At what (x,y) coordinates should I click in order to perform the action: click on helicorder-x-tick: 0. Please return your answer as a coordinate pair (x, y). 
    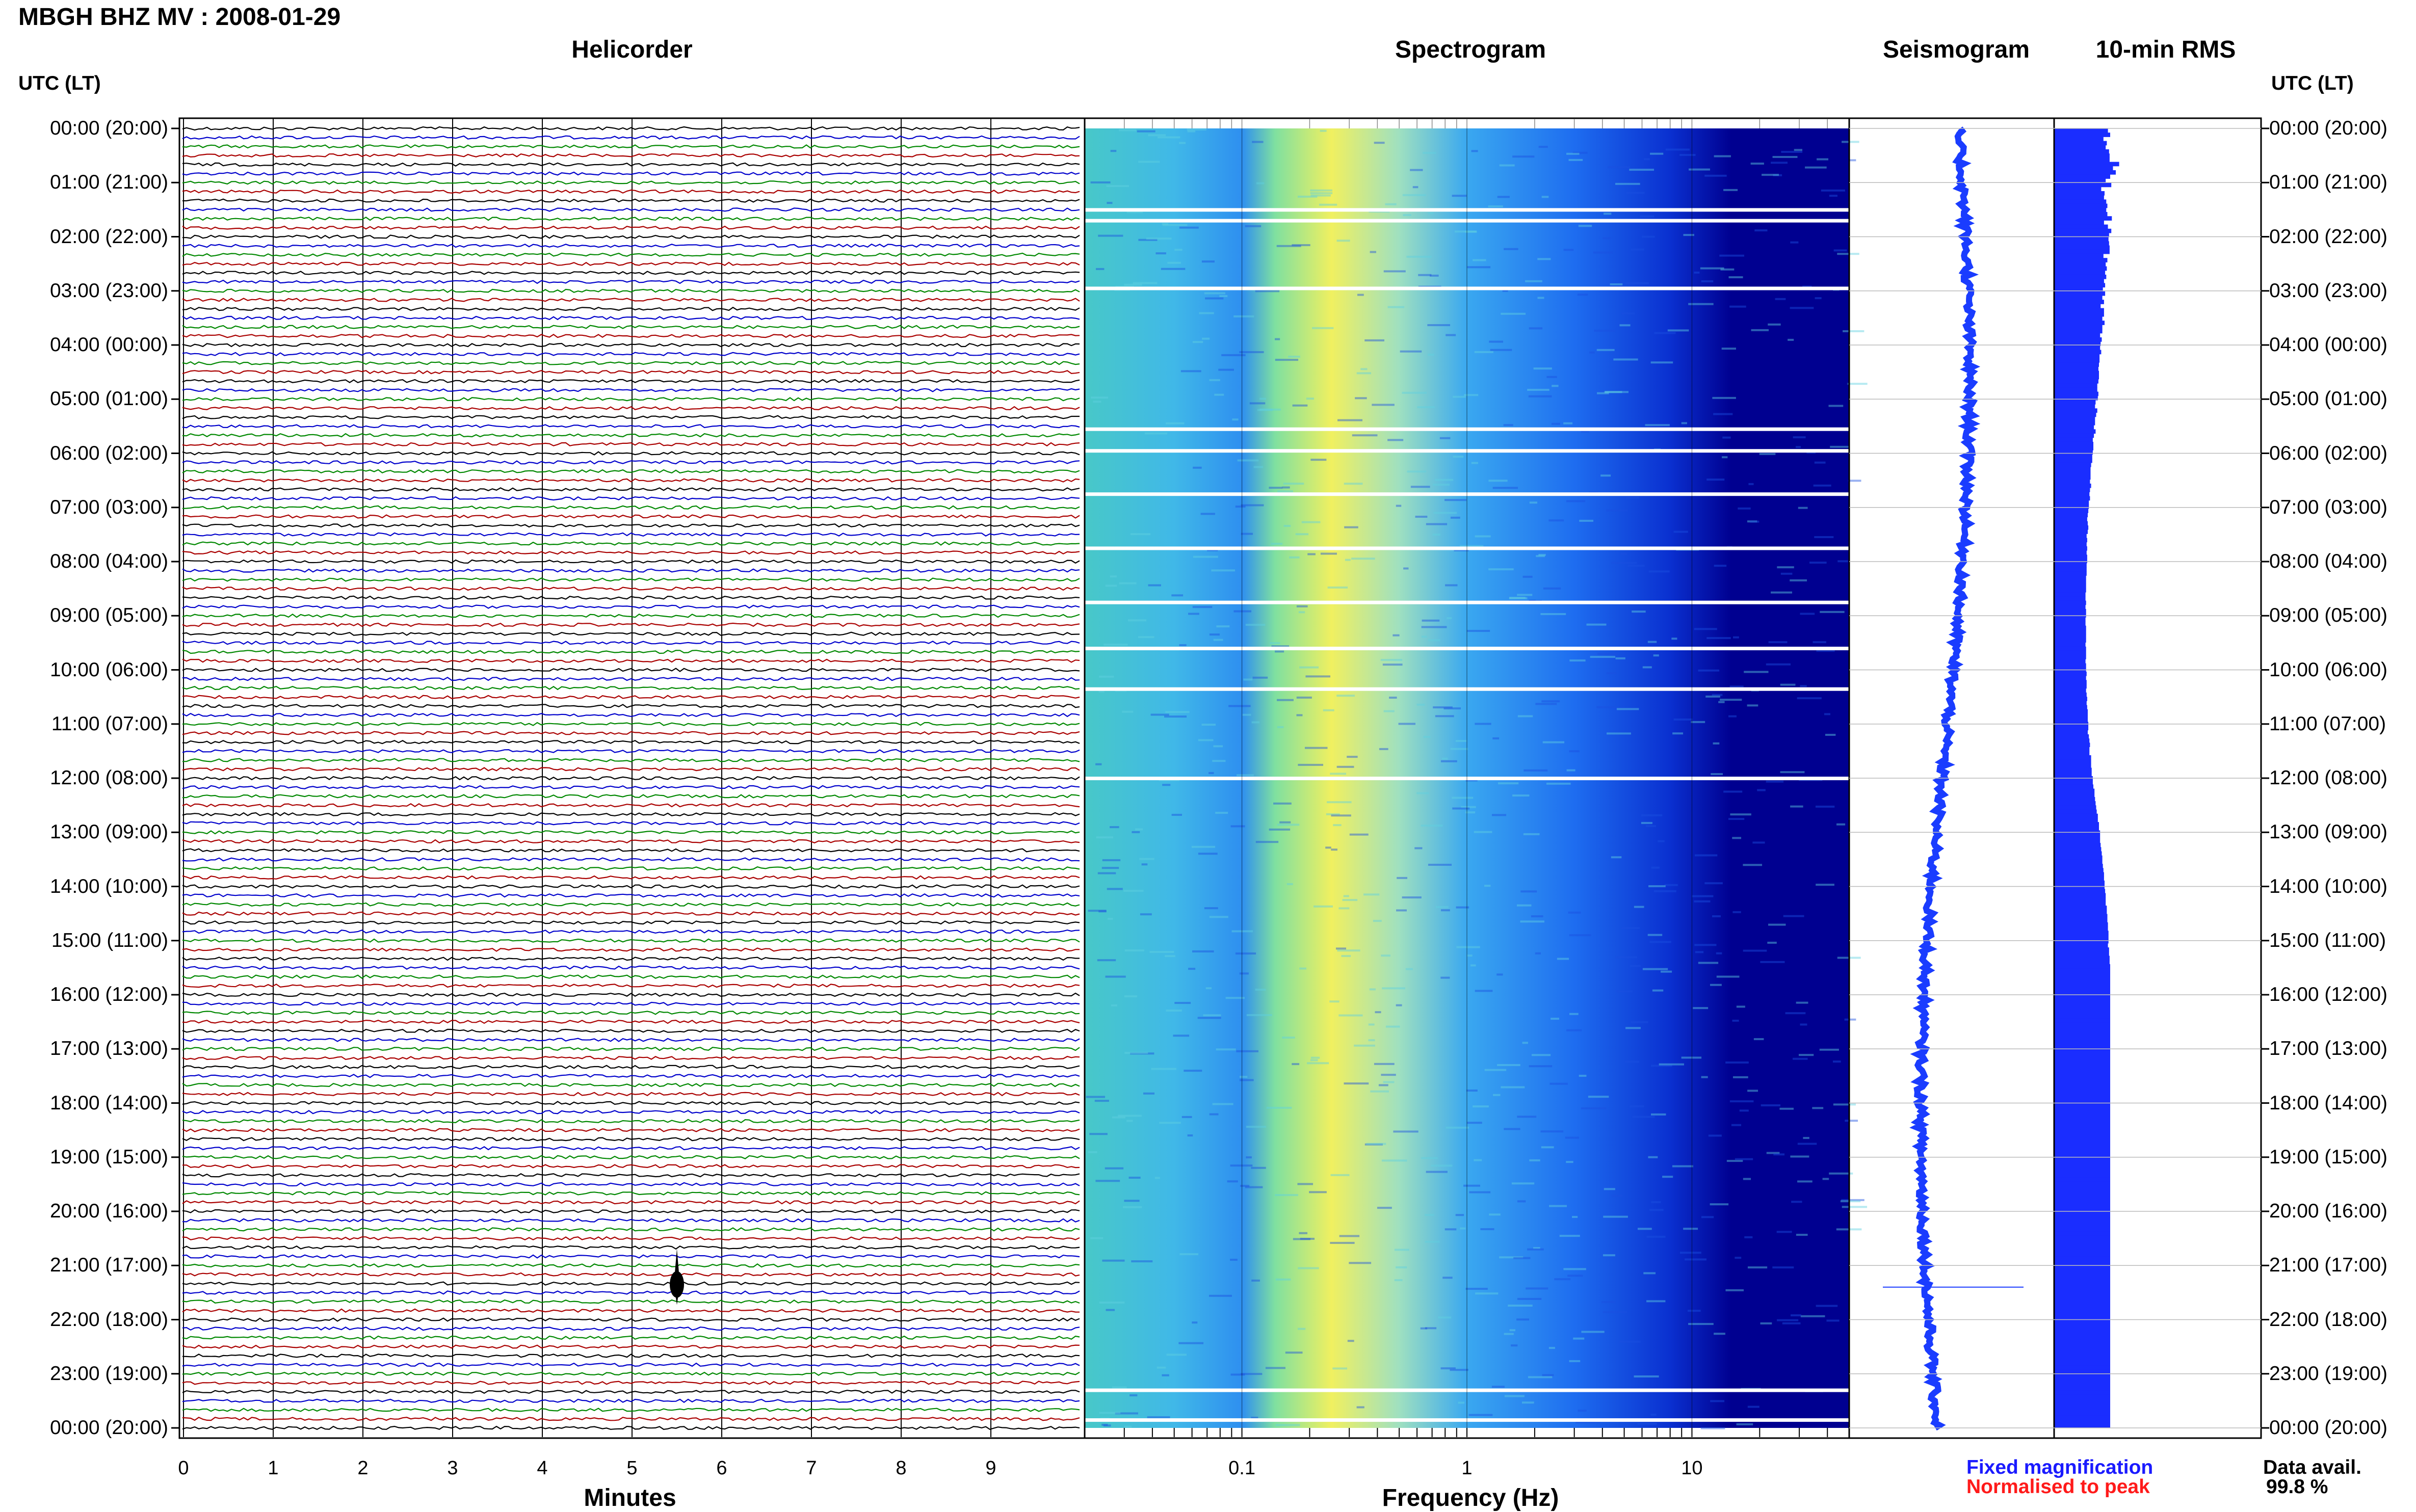
    Looking at the image, I should click on (183, 1468).